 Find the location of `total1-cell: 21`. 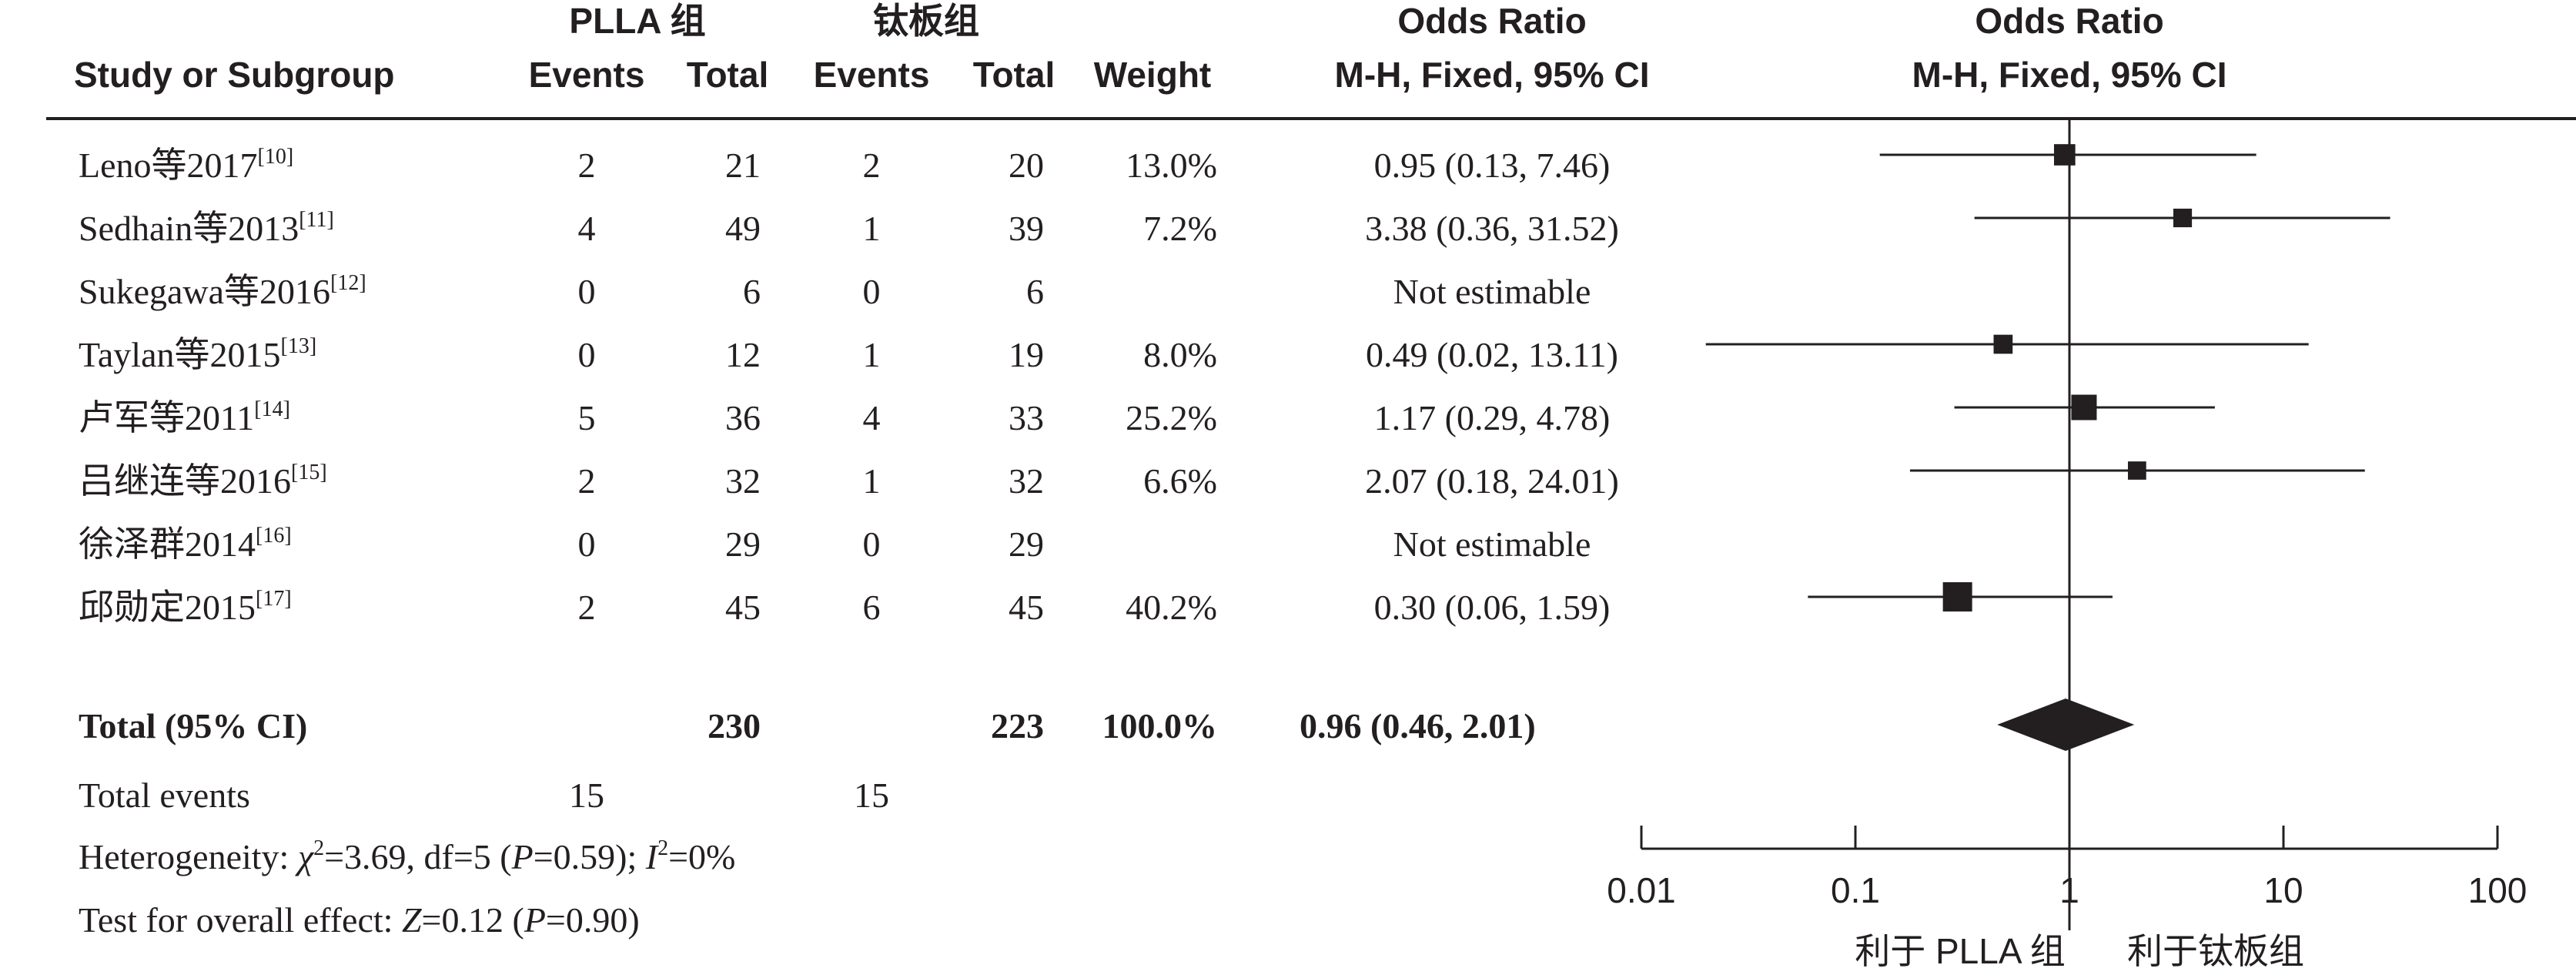

total1-cell: 21 is located at coordinates (743, 166).